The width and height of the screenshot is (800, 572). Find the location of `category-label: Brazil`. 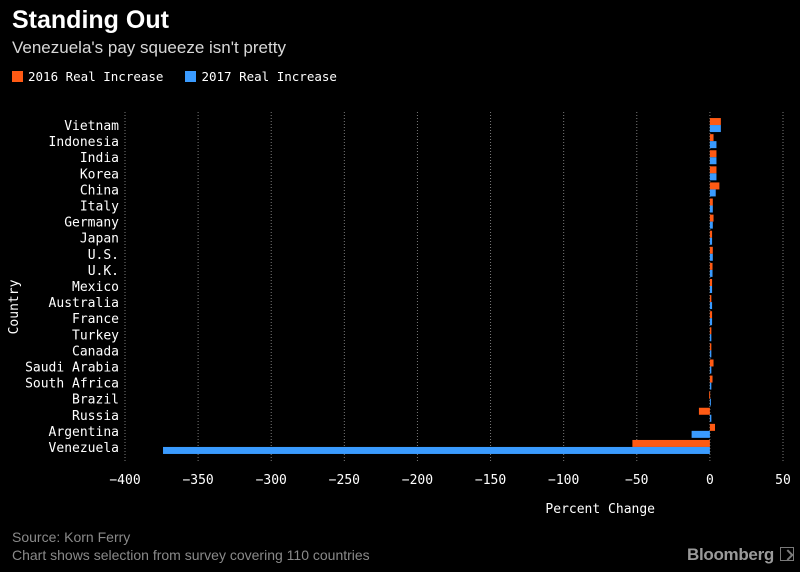

category-label: Brazil is located at coordinates (95, 400).